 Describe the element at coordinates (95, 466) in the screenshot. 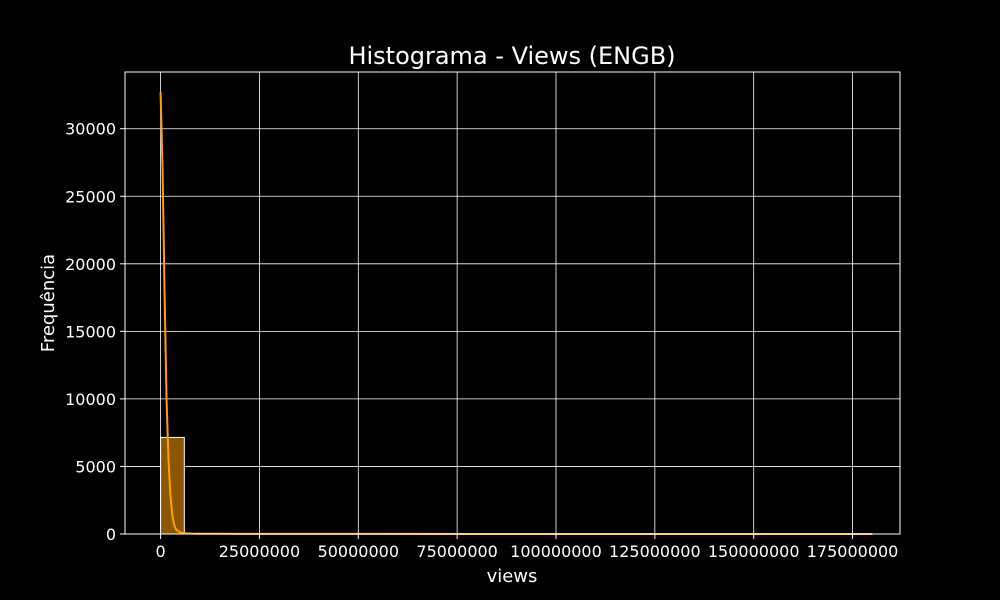

I see `y-tick-label-1: 5000` at that location.